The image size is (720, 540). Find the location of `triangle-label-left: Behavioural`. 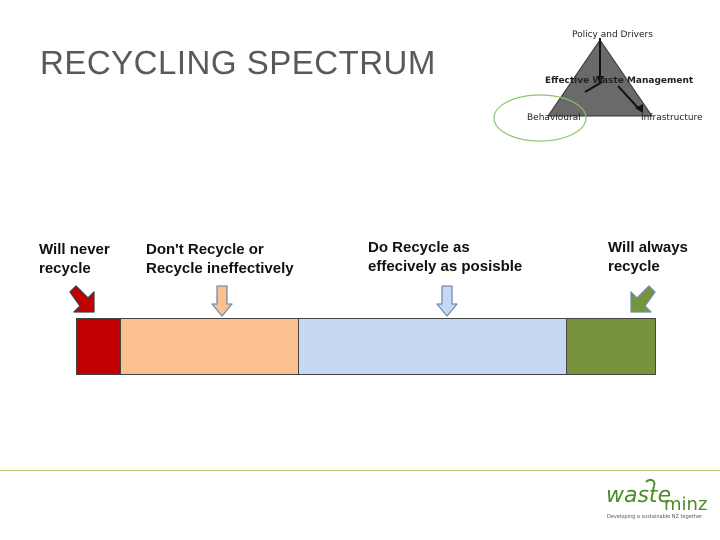

triangle-label-left: Behavioural is located at coordinates (554, 118).